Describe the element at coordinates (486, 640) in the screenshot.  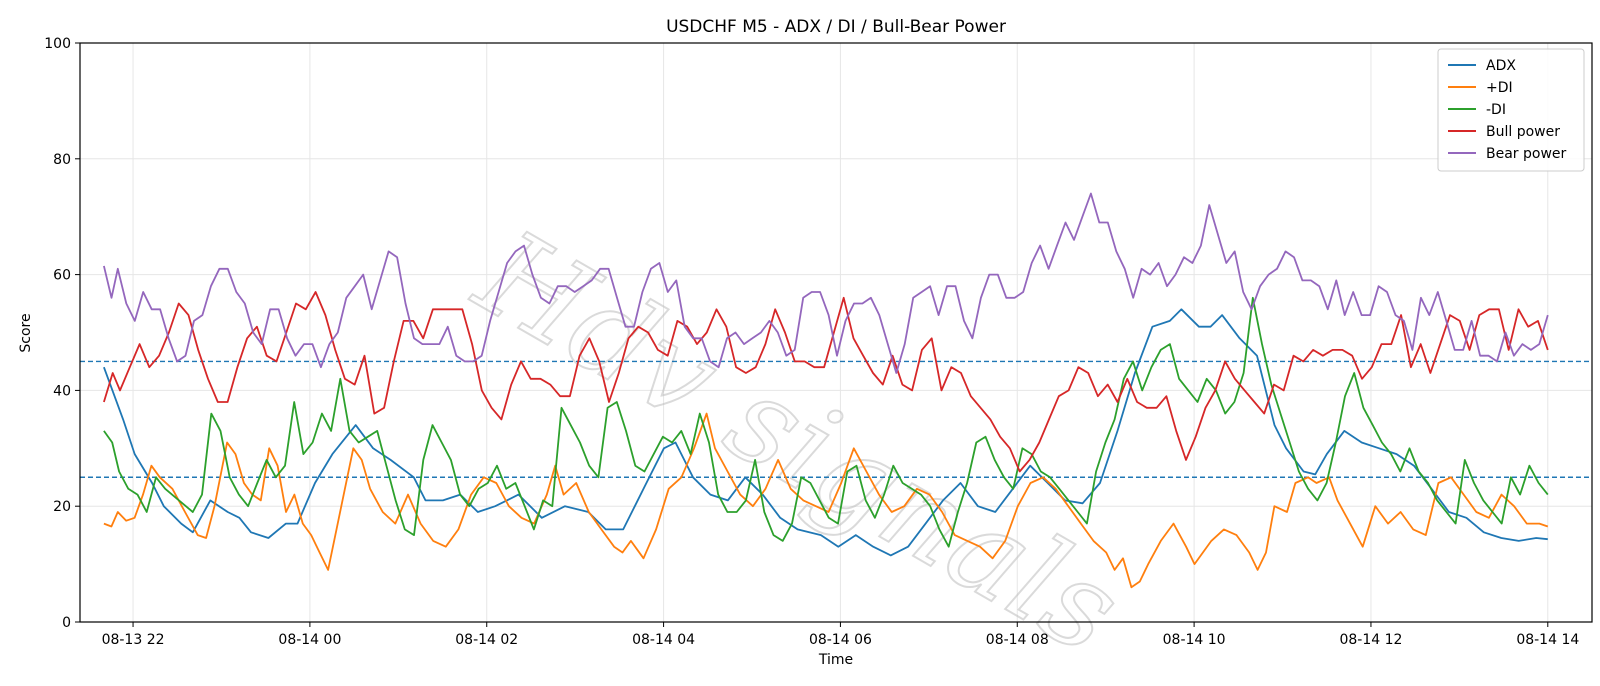
I see `x-tick-label: 08-14 02` at that location.